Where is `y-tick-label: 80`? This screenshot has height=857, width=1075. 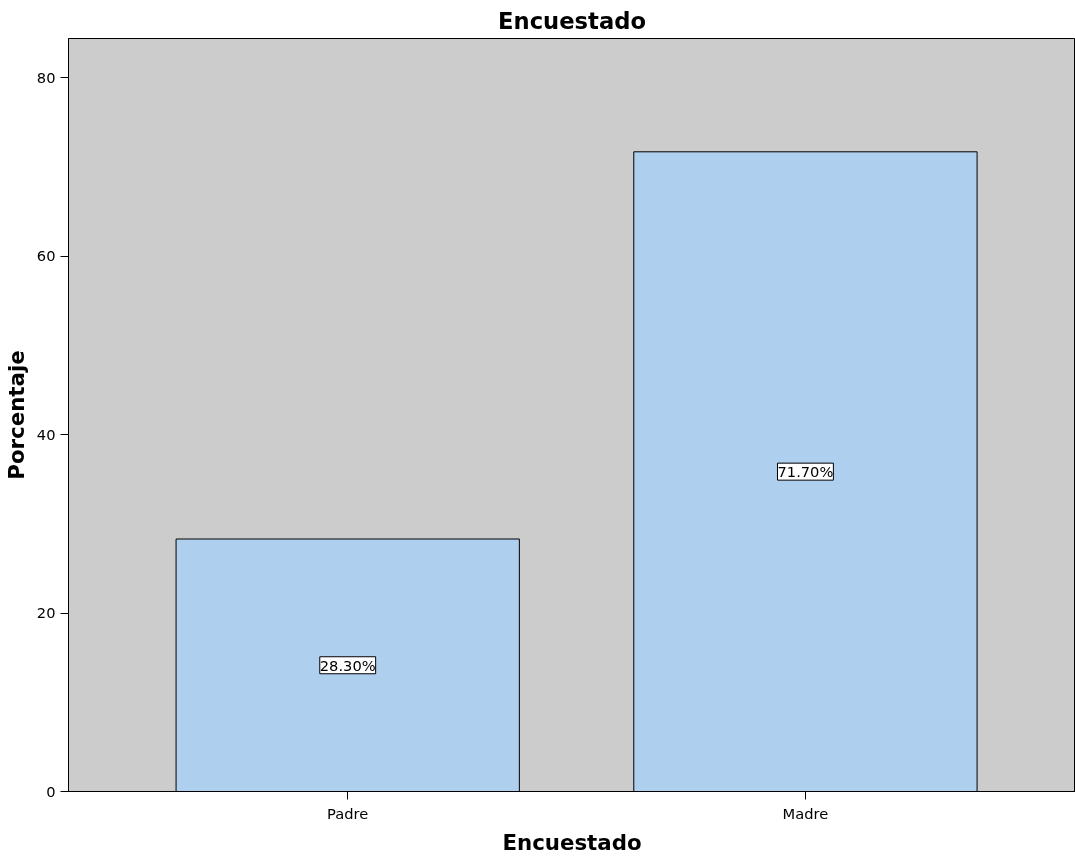 y-tick-label: 80 is located at coordinates (46, 77).